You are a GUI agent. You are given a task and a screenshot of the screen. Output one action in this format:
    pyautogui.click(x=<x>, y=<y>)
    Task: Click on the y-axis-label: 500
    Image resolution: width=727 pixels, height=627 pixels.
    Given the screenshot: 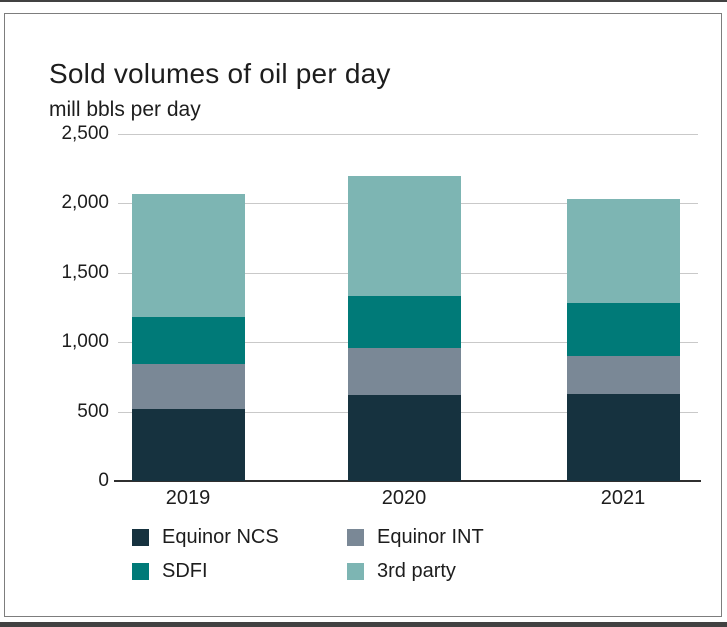 What is the action you would take?
    pyautogui.click(x=93, y=411)
    